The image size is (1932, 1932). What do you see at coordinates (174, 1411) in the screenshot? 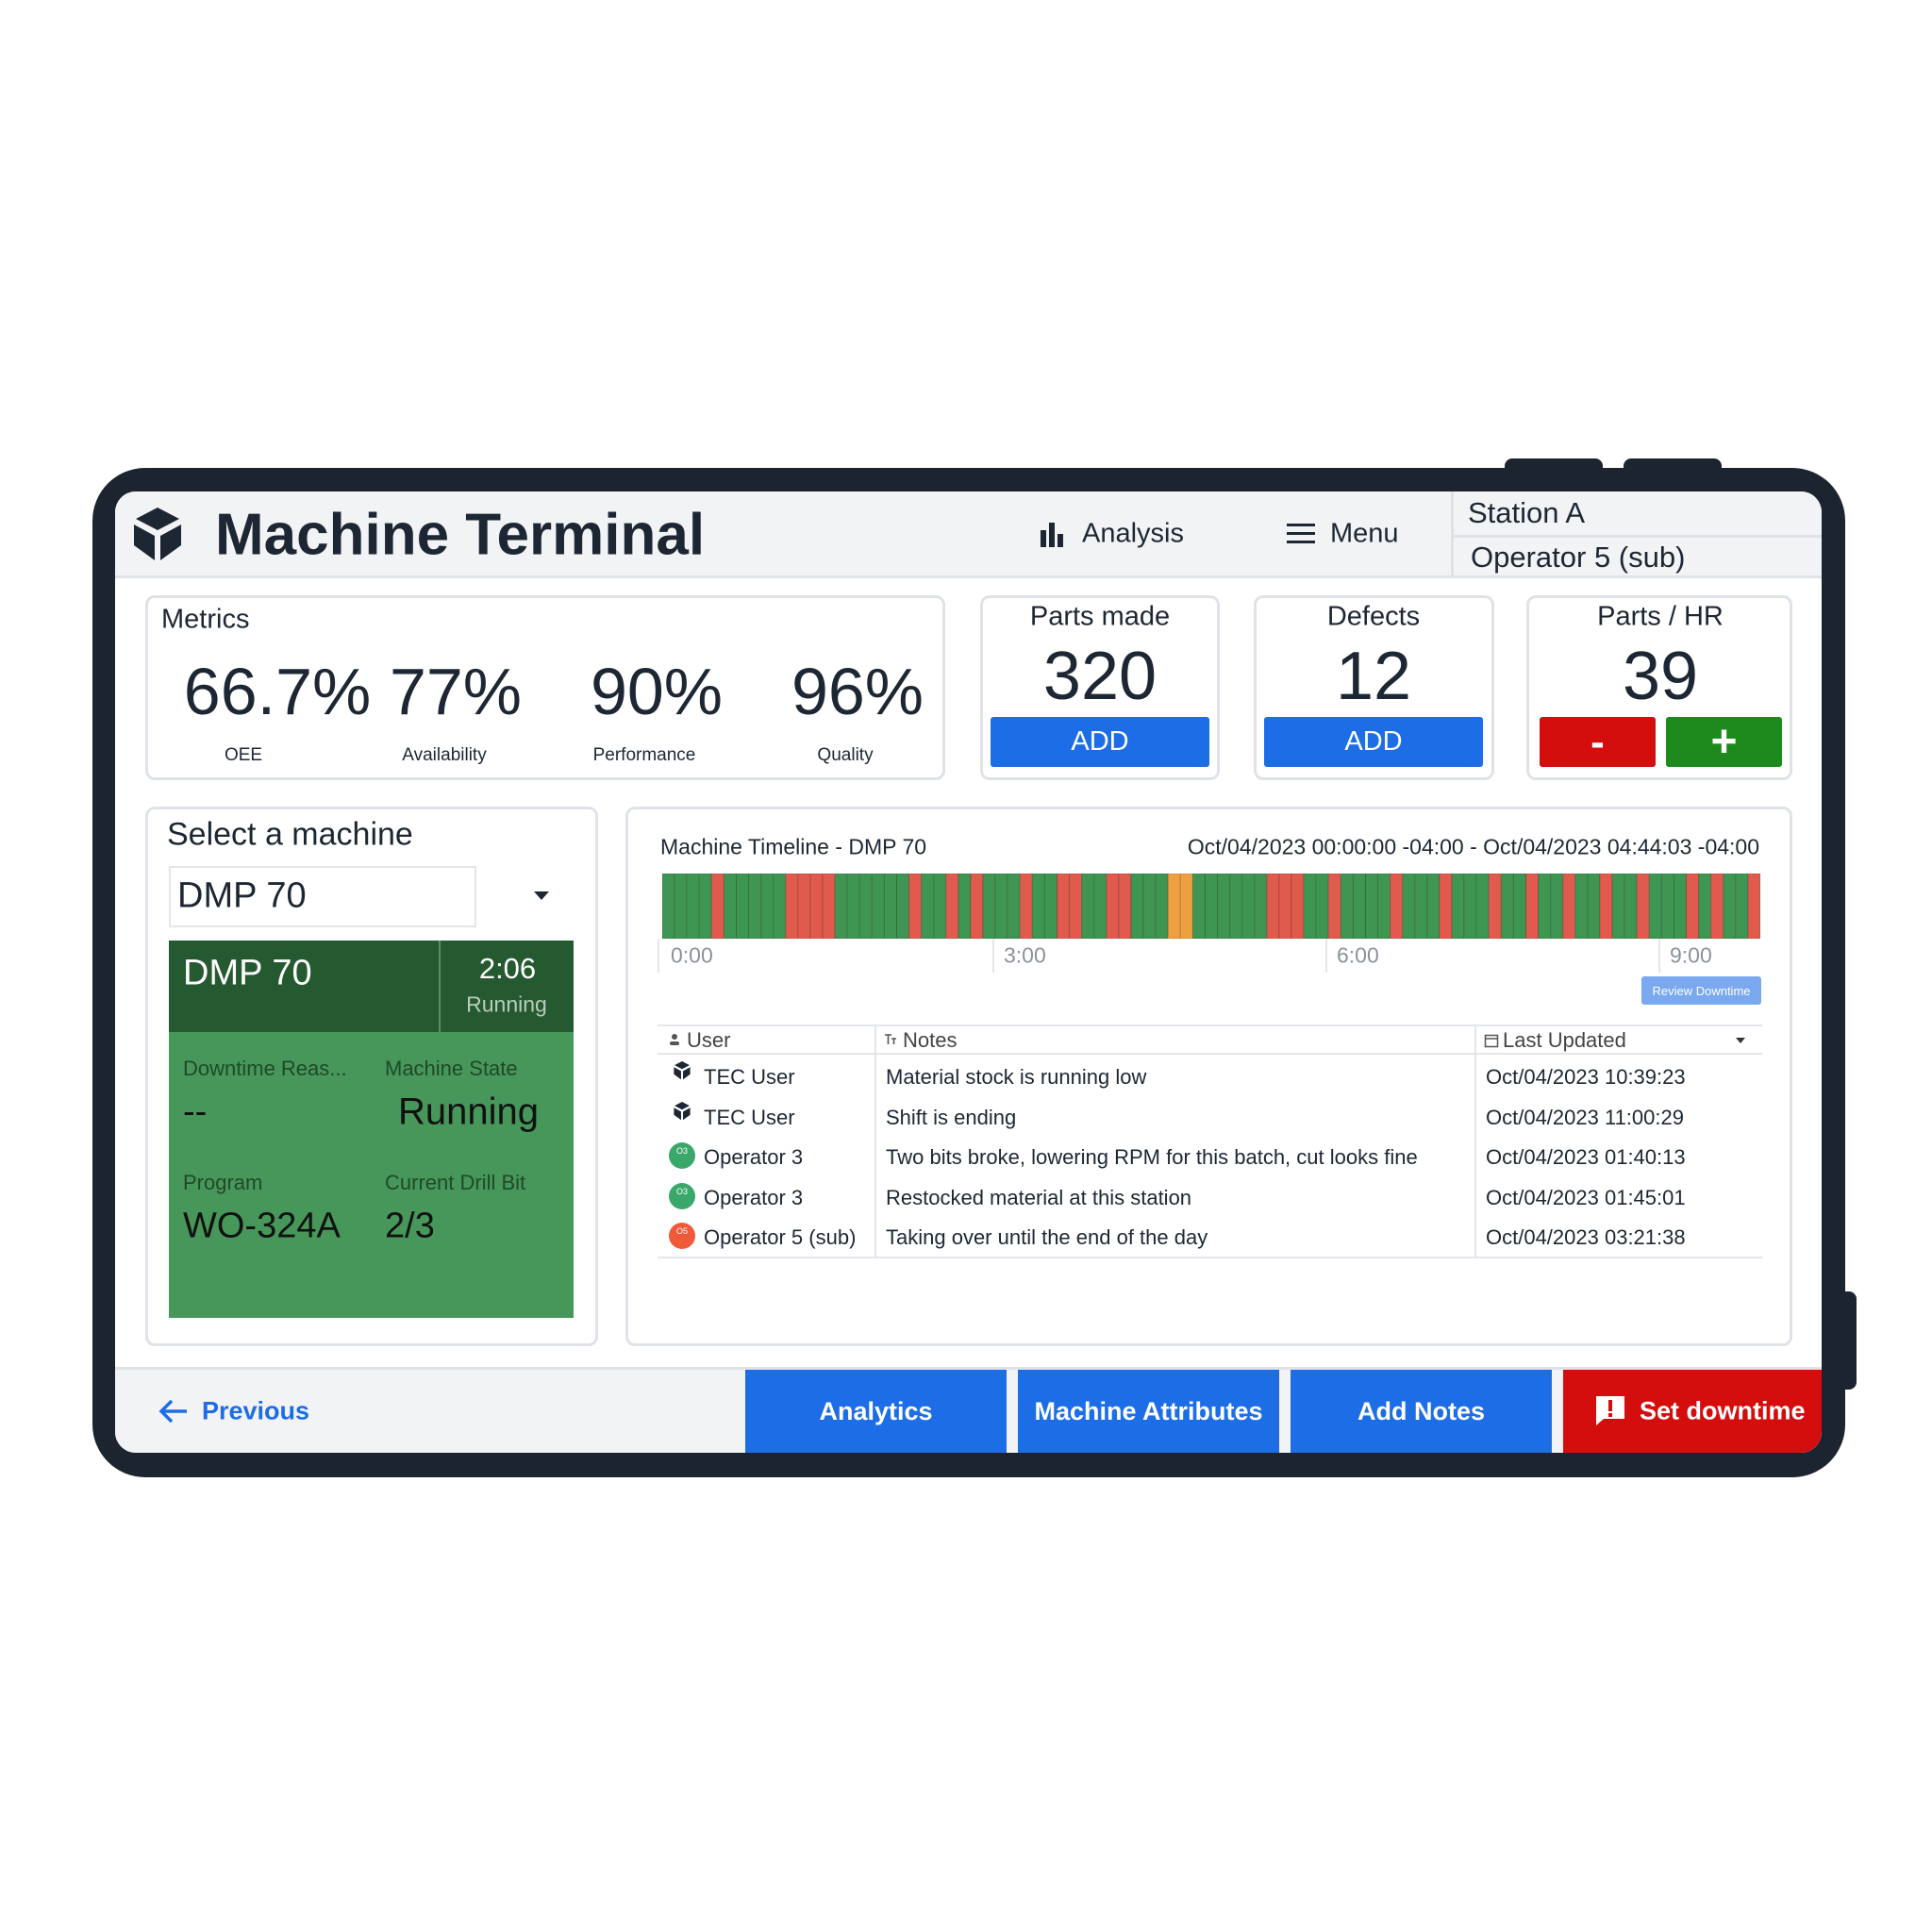
I see `back-arrow` at bounding box center [174, 1411].